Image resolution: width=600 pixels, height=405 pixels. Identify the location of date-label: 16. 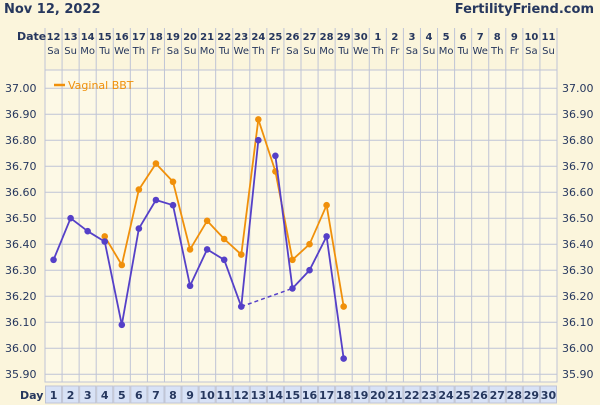
(122, 37).